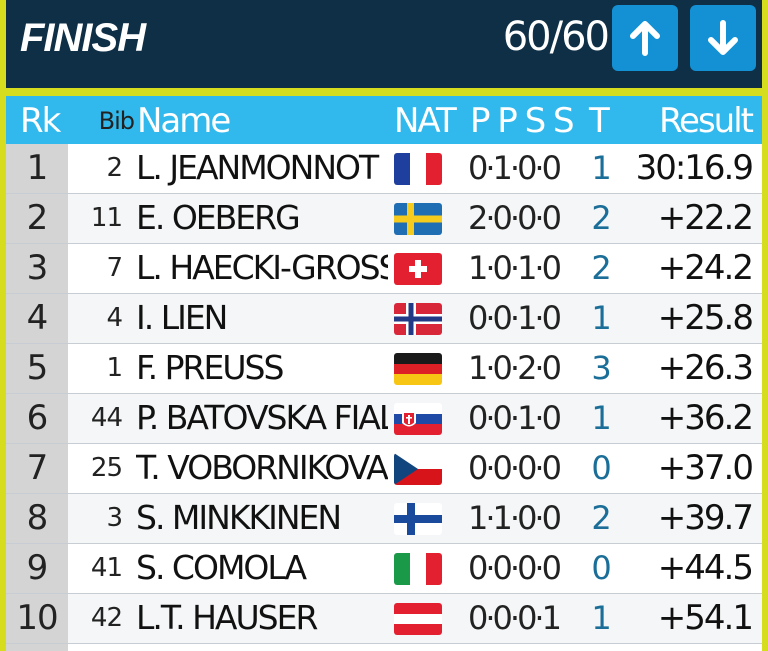 The image size is (768, 651). I want to click on athlete-name: E. OEBERG, so click(218, 217).